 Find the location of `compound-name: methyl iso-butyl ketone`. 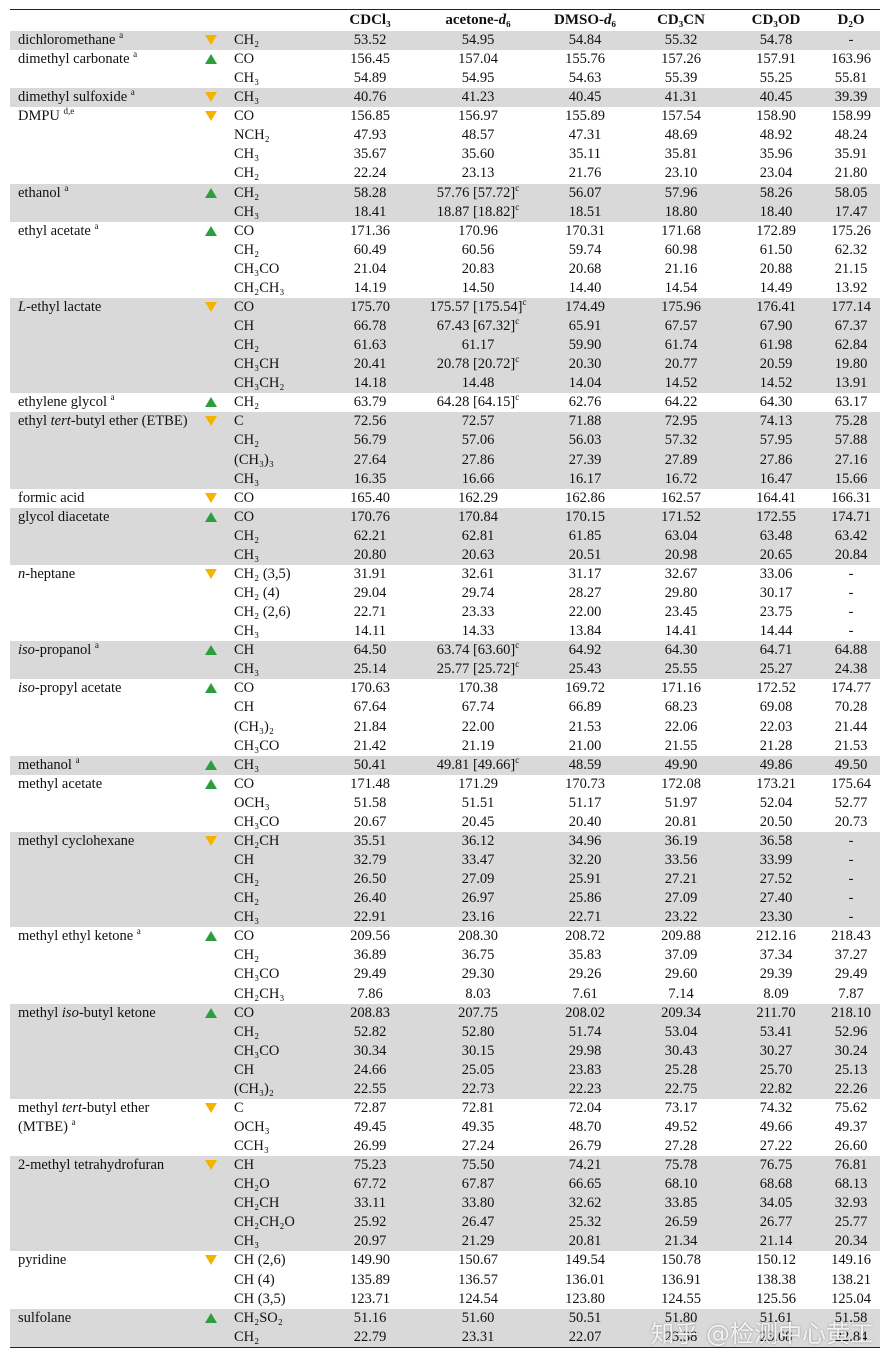

compound-name: methyl iso-butyl ketone is located at coordinates (108, 1013).